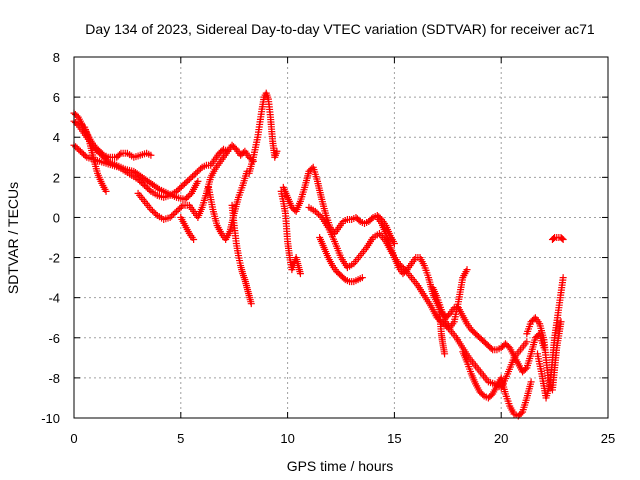  I want to click on y-tick-label: -10, so click(50, 418).